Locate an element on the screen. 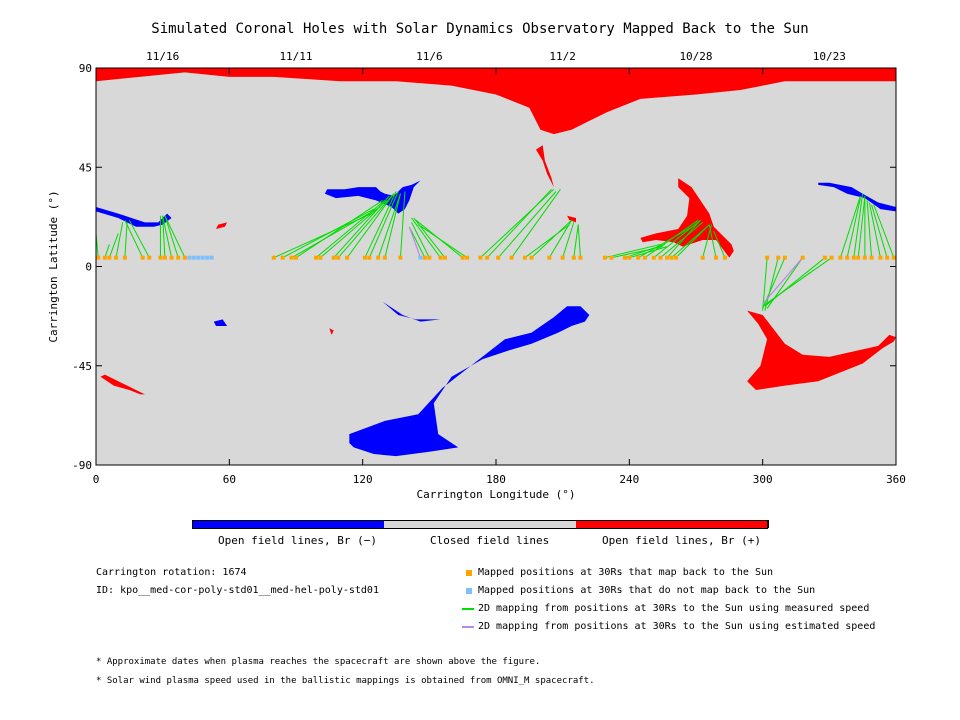 The width and height of the screenshot is (960, 720). date-label-4: 10/28 is located at coordinates (695, 56).